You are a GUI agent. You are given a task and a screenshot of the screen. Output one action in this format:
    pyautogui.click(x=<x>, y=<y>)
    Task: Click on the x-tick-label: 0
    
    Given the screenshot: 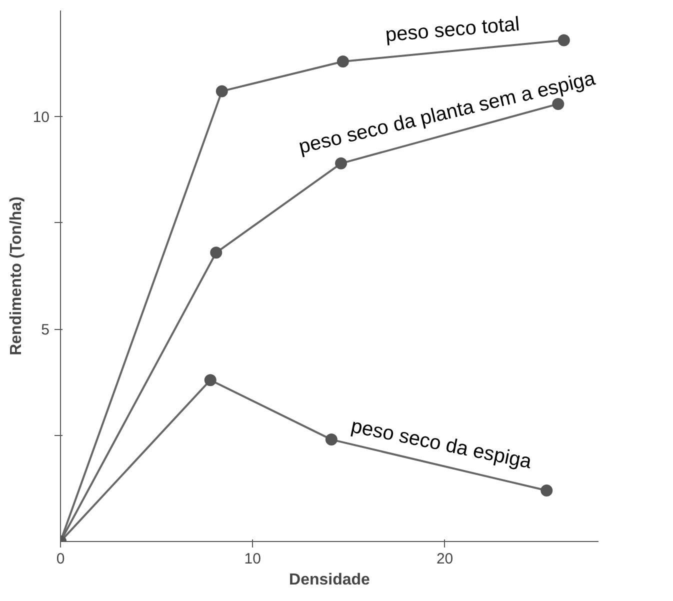 What is the action you would take?
    pyautogui.click(x=60, y=559)
    